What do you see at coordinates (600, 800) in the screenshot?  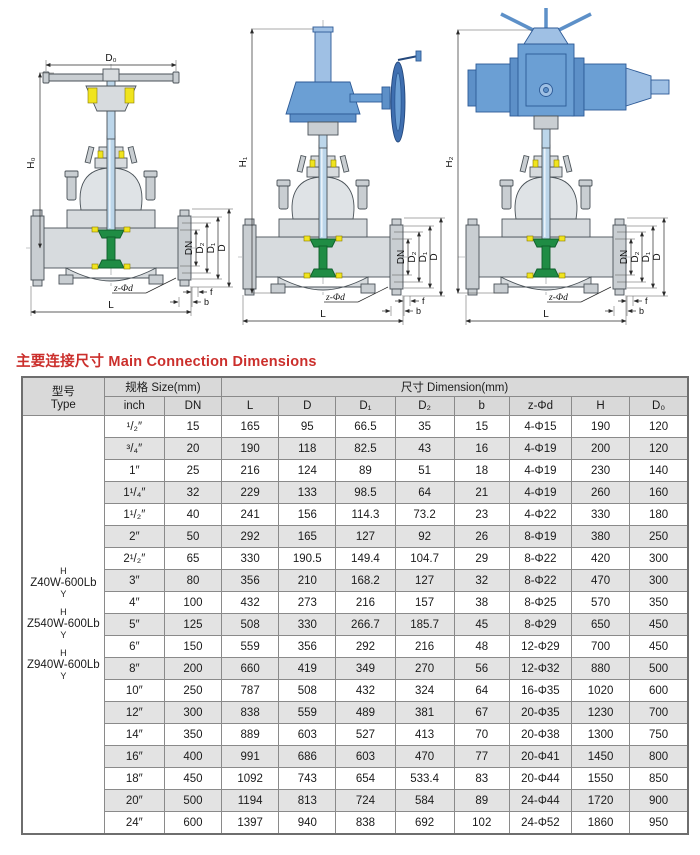 I see `table-cell: 1720` at bounding box center [600, 800].